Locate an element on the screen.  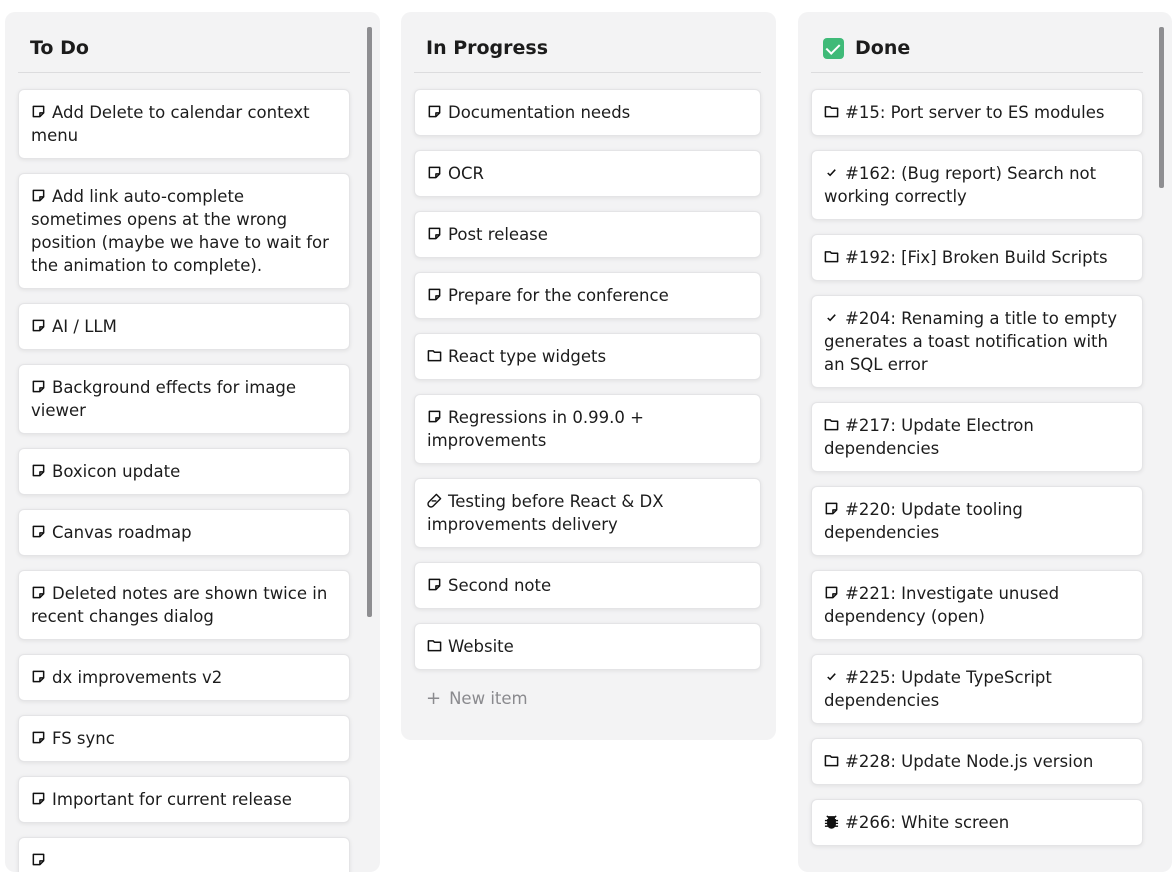
column-title: In Progress is located at coordinates (587, 42).